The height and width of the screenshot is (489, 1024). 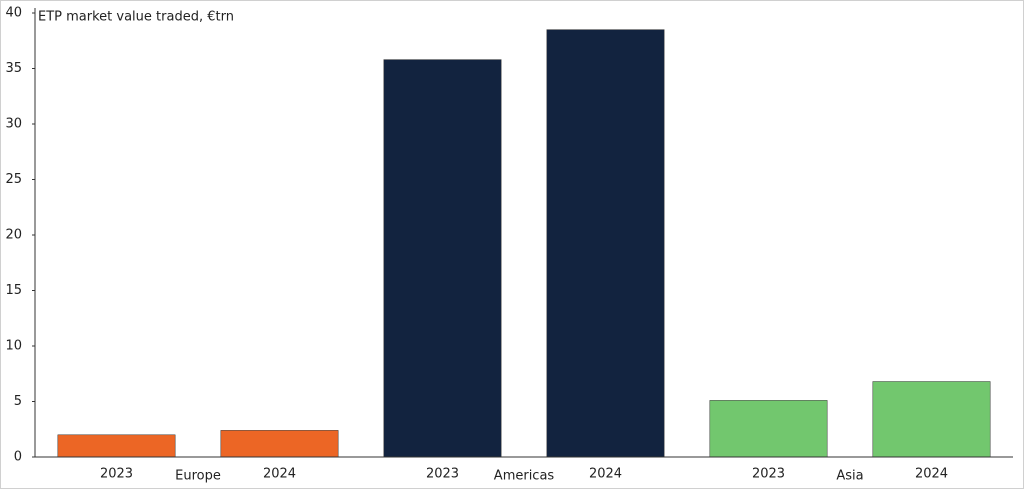 What do you see at coordinates (136, 17) in the screenshot?
I see `chart-title: ETP market value traded, €trn` at bounding box center [136, 17].